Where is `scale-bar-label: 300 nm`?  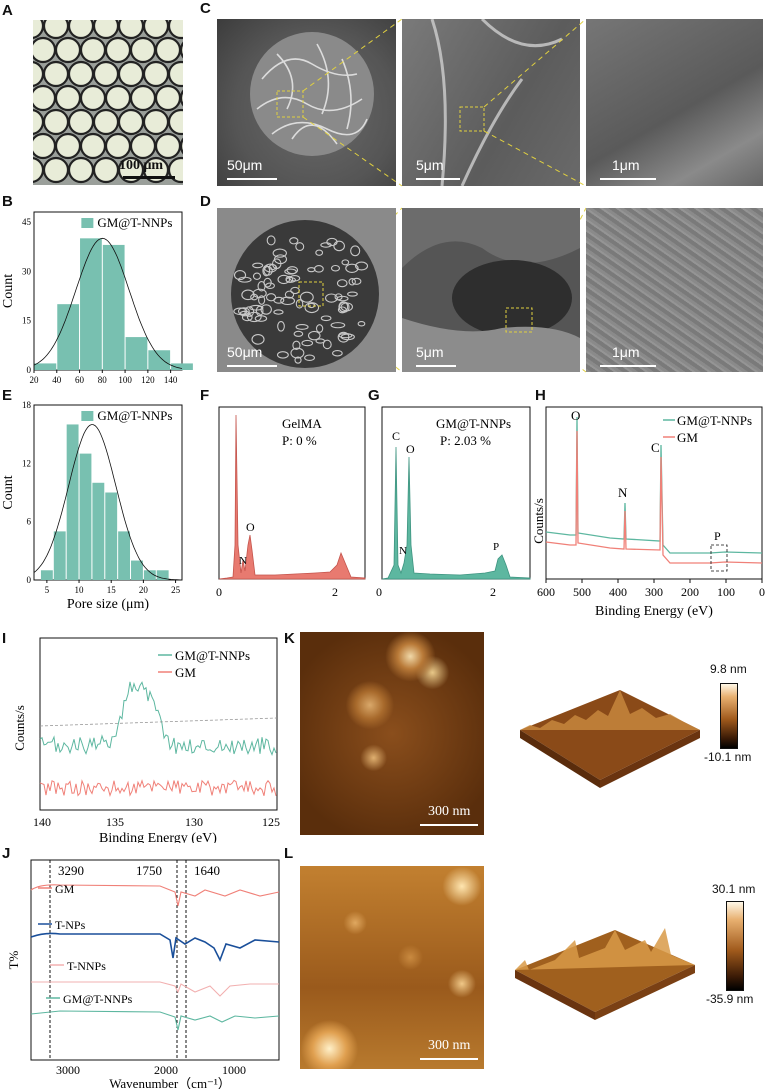 scale-bar-label: 300 nm is located at coordinates (449, 1045).